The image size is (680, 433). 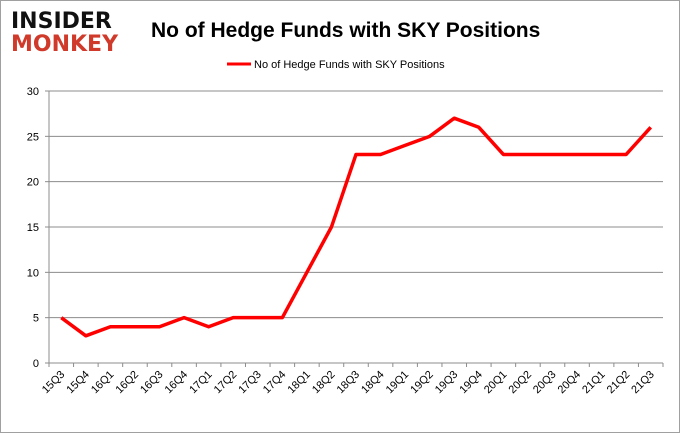 What do you see at coordinates (250, 383) in the screenshot?
I see `x-tick-label: 17Q3` at bounding box center [250, 383].